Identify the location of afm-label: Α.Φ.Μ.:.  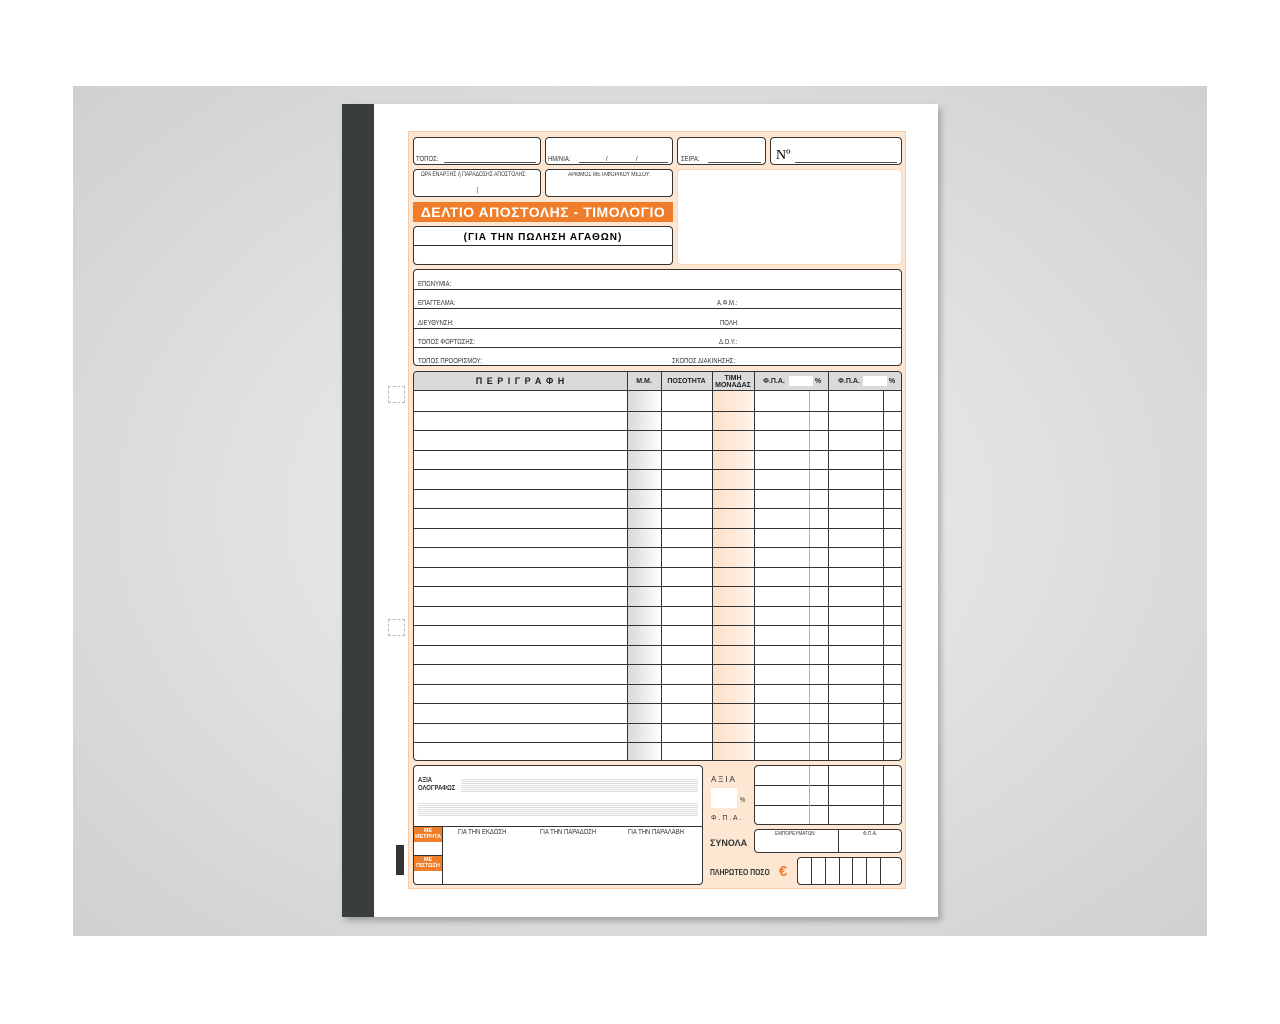
(727, 303).